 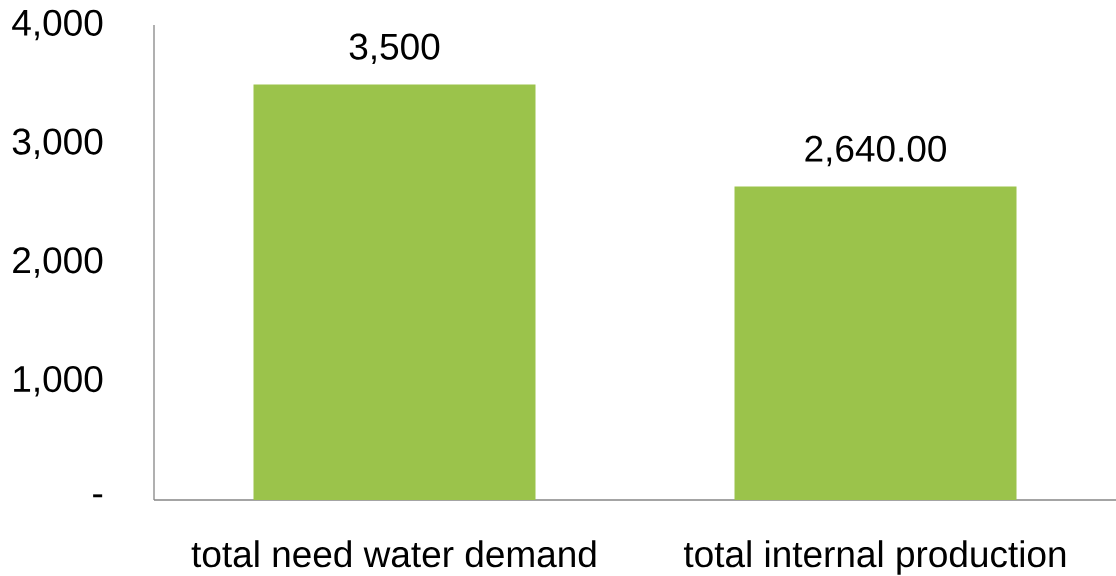 What do you see at coordinates (98, 496) in the screenshot?
I see `y-tick-label: -` at bounding box center [98, 496].